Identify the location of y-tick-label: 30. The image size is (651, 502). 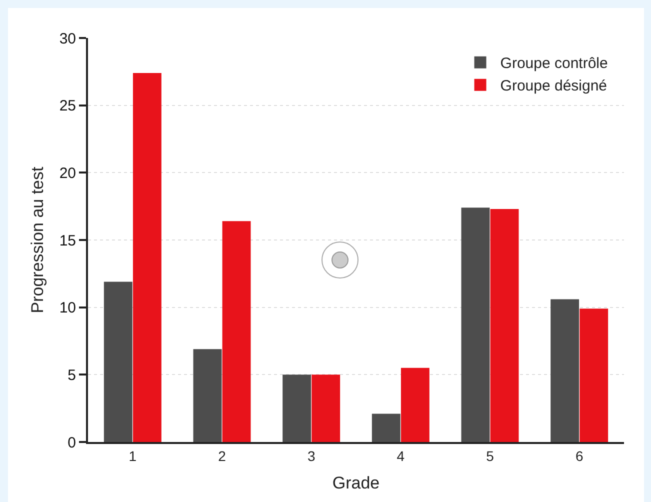
(67, 39).